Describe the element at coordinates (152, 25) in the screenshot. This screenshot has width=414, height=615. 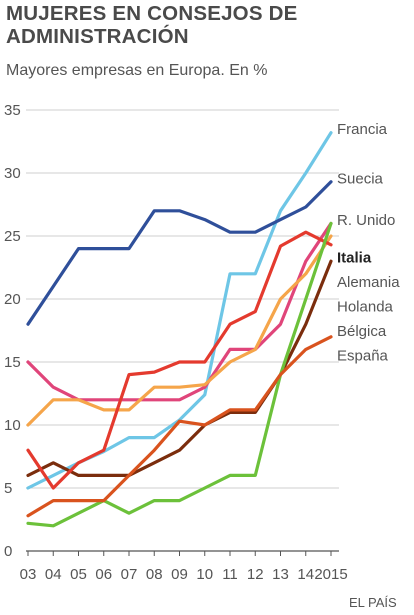
I see `chart-title: MUJERES EN CONSEJOS DE ADMINISTRACIÓN` at that location.